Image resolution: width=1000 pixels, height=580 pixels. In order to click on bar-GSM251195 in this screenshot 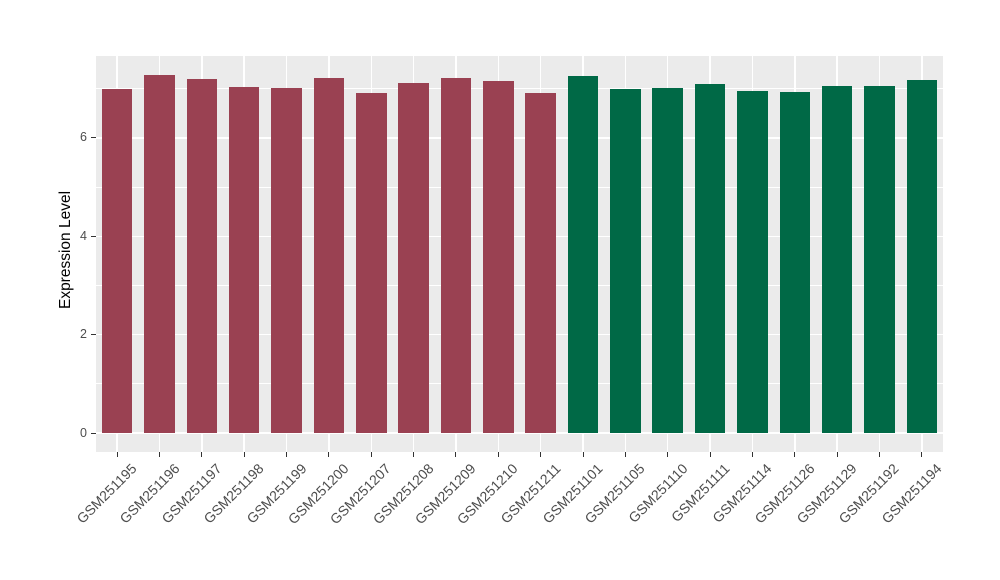, I will do `click(117, 261)`.